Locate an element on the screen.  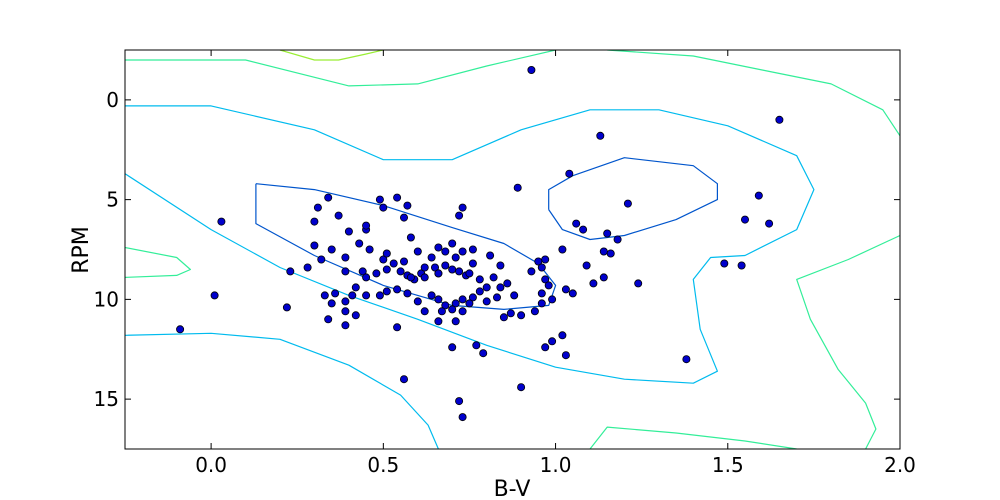
x-axis-label: B-V is located at coordinates (512, 488).